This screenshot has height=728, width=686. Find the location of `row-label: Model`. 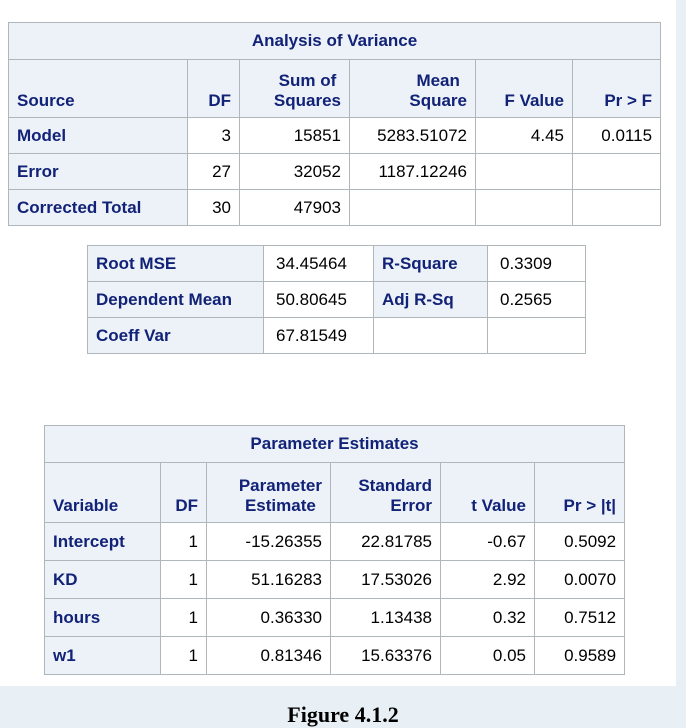

row-label: Model is located at coordinates (98, 135).